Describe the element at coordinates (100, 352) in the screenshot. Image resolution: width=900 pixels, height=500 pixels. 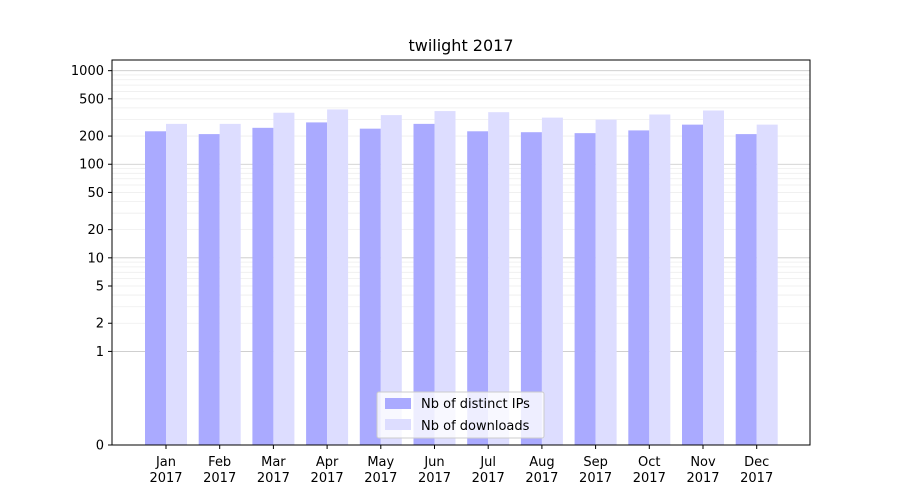
I see `y-tick-label: 1` at that location.